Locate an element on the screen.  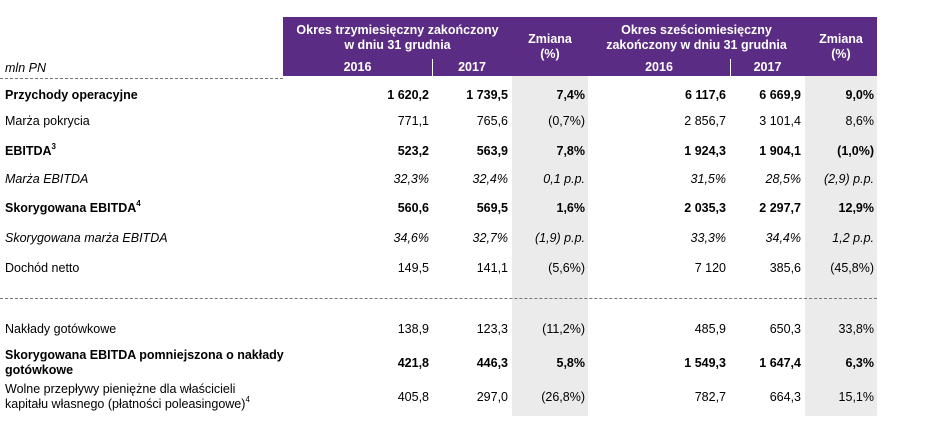
cell-h2017: 650,3 is located at coordinates (785, 329).